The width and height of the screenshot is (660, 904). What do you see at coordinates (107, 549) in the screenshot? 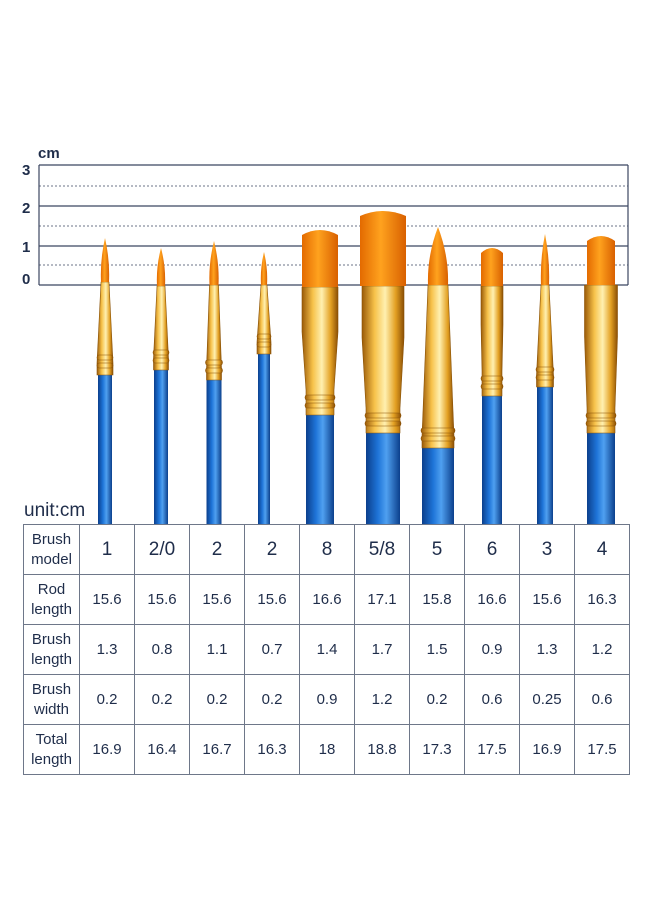
I see `cell: 1` at bounding box center [107, 549].